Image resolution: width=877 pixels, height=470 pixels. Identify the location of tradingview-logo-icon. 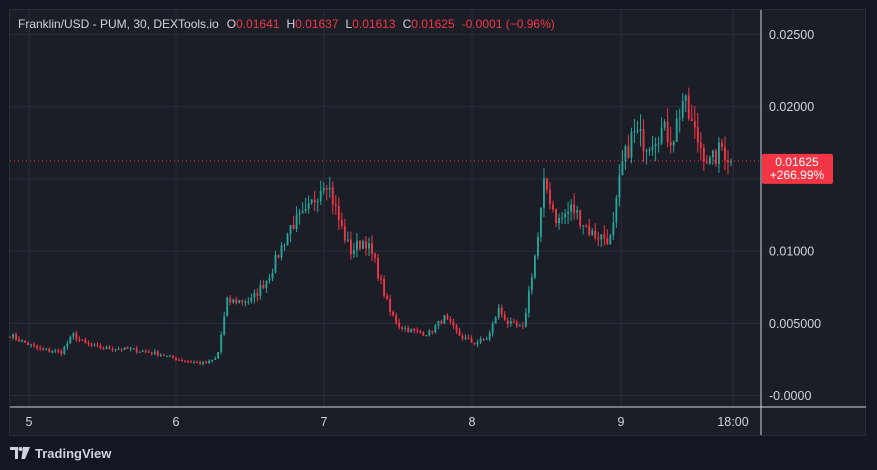
(20, 453).